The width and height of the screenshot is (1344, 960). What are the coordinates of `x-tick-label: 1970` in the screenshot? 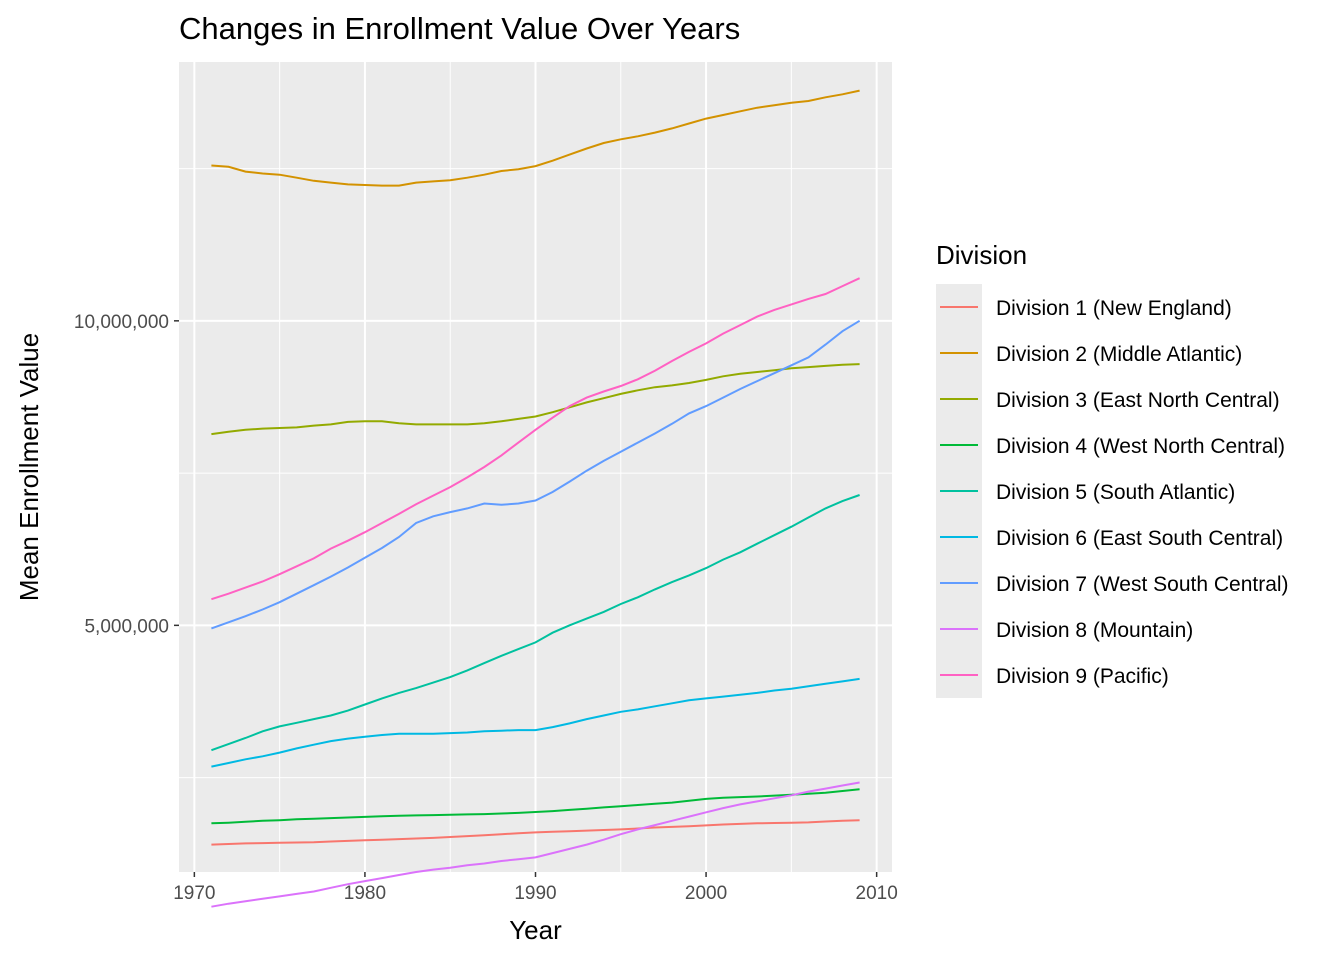 It's located at (194, 893).